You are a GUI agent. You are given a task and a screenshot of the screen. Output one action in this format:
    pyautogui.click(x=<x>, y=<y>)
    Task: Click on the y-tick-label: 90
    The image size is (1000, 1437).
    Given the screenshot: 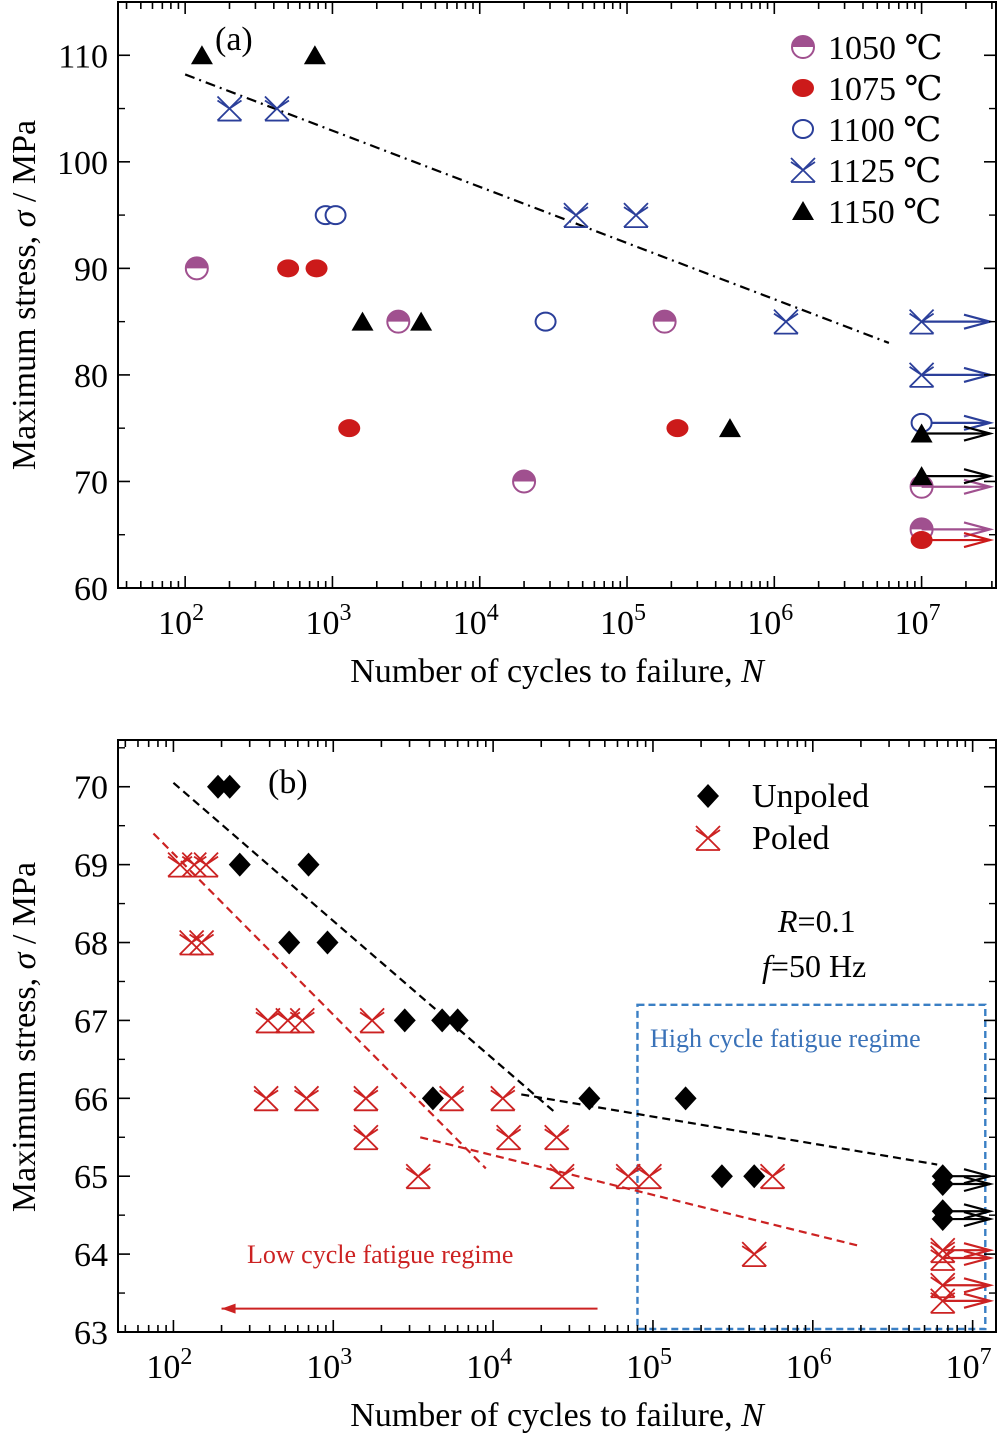 What is the action you would take?
    pyautogui.click(x=91, y=269)
    